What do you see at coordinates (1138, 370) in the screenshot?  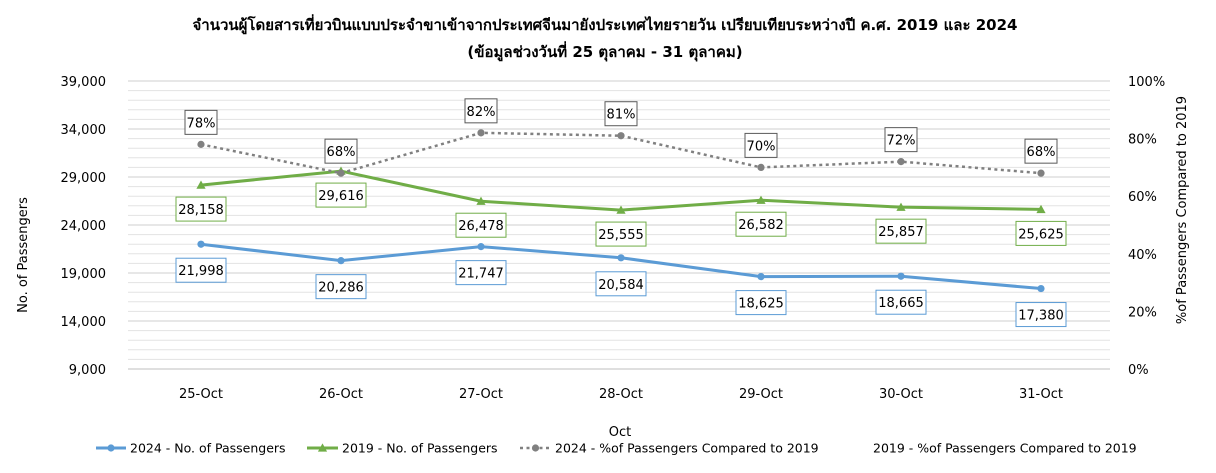 I see `y2-tick-label: 0%` at bounding box center [1138, 370].